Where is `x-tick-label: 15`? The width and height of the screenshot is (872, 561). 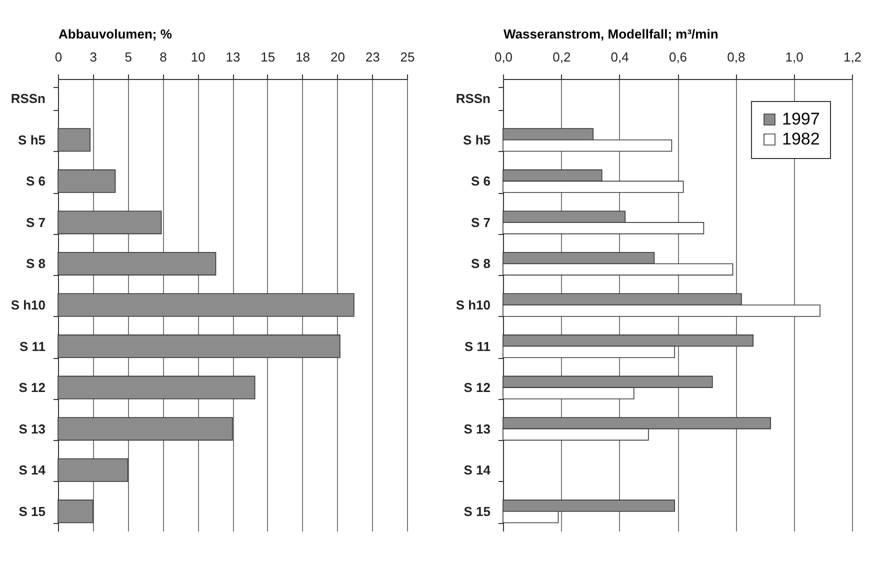 x-tick-label: 15 is located at coordinates (268, 57).